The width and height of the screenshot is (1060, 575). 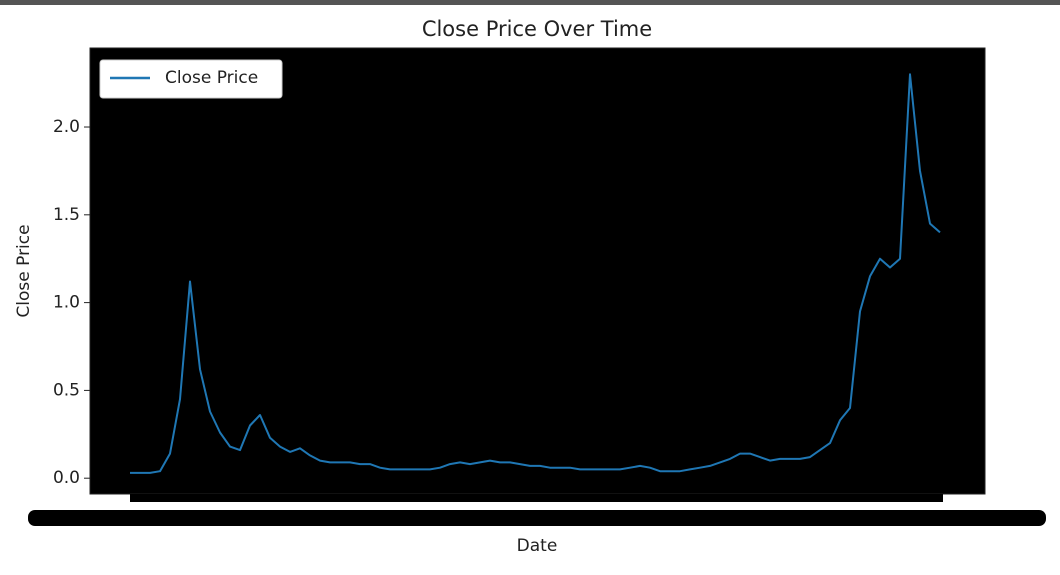 What do you see at coordinates (66, 478) in the screenshot?
I see `y-tick-label: 0.0` at bounding box center [66, 478].